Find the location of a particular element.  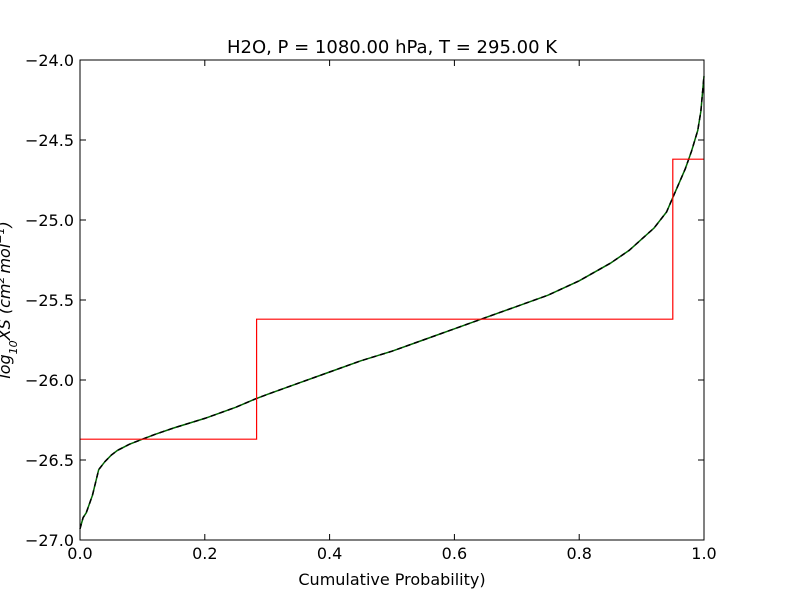

x-tick-label: 0.2 is located at coordinates (204, 553).